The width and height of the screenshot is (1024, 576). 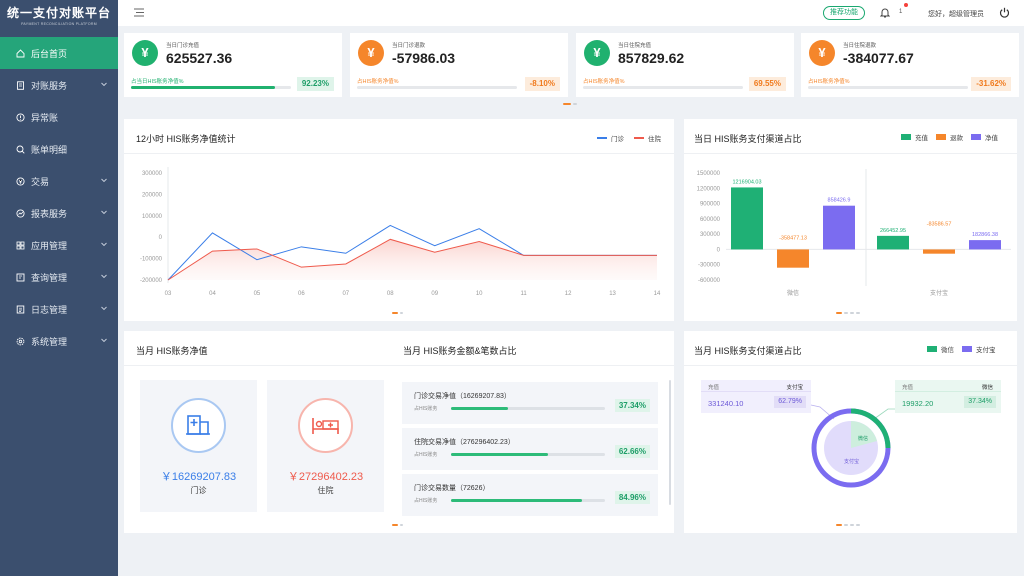 What do you see at coordinates (20, 85) in the screenshot?
I see `document-icon` at bounding box center [20, 85].